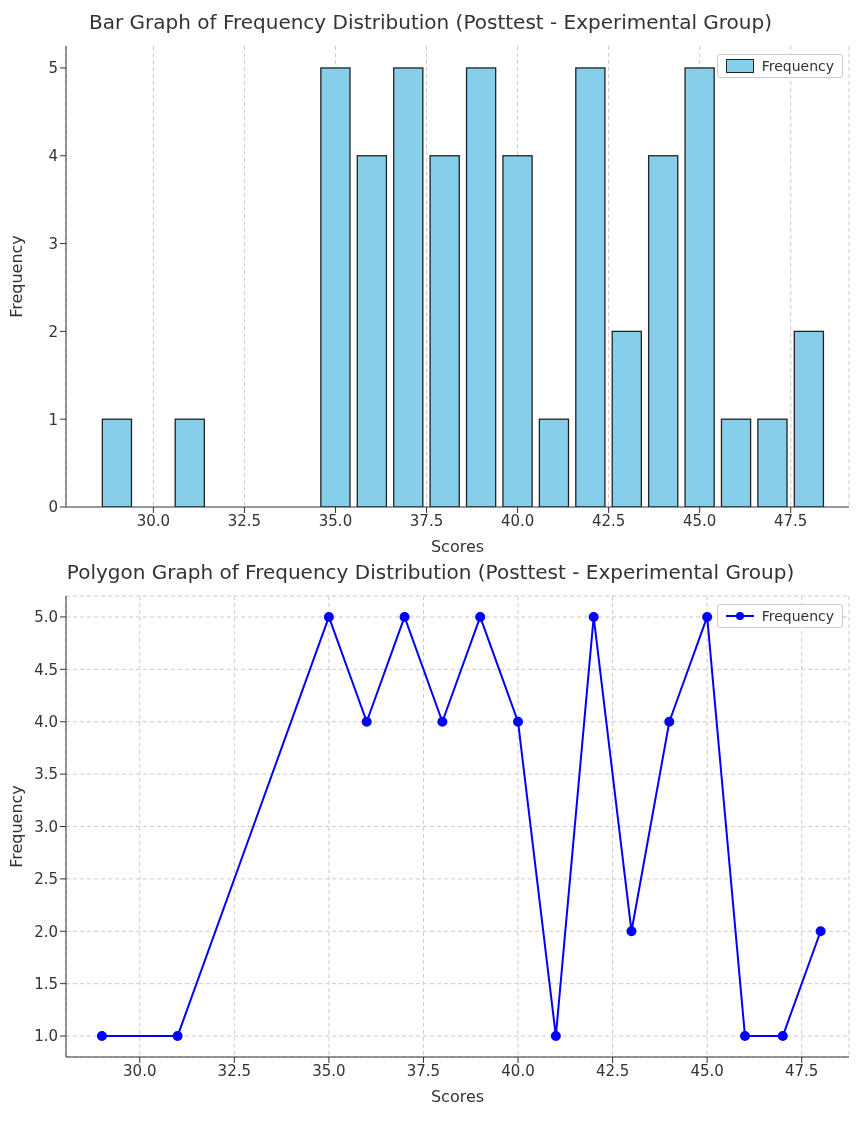  I want to click on y-tick-label: 4.0, so click(46, 722).